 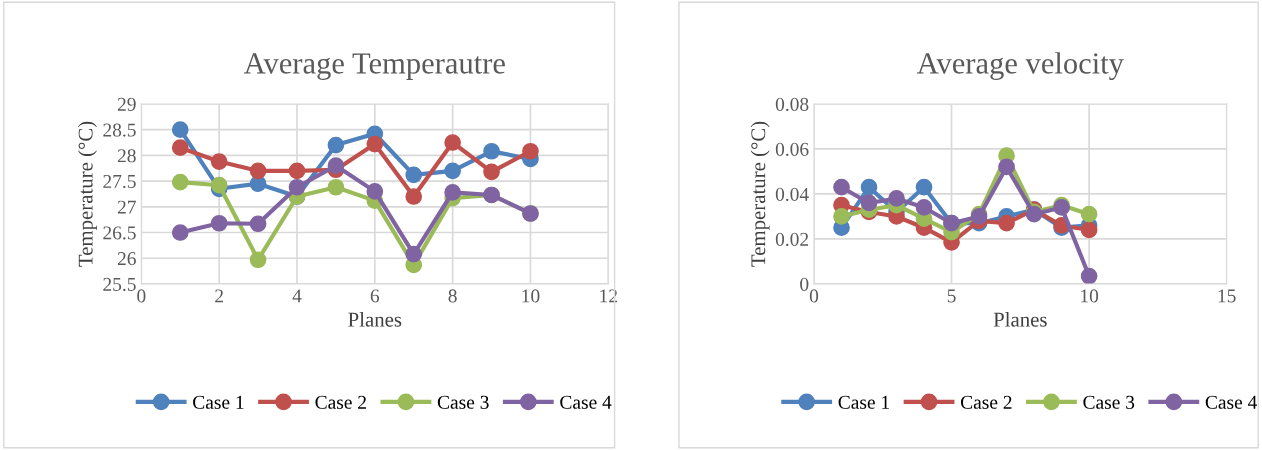 I want to click on y-tick-label: 26.5, so click(x=119, y=233).